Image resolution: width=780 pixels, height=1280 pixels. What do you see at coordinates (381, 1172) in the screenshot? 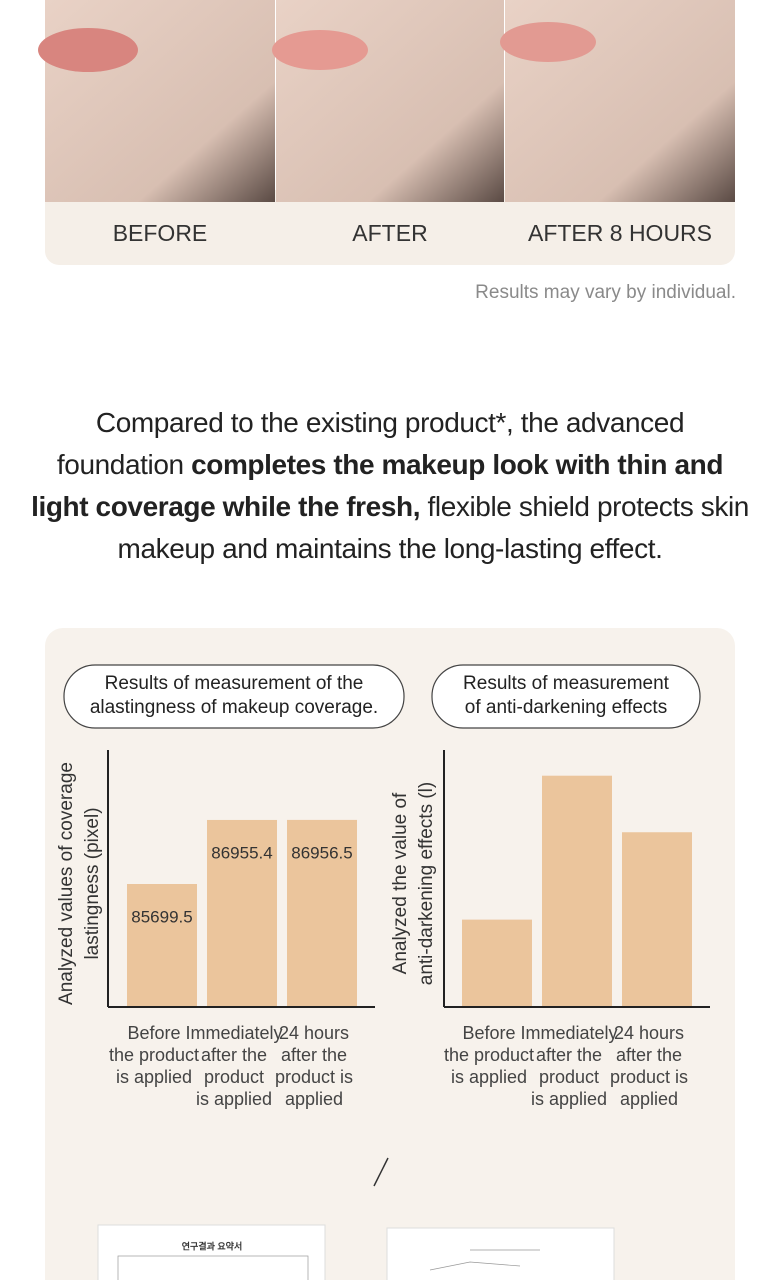
I see `divider` at bounding box center [381, 1172].